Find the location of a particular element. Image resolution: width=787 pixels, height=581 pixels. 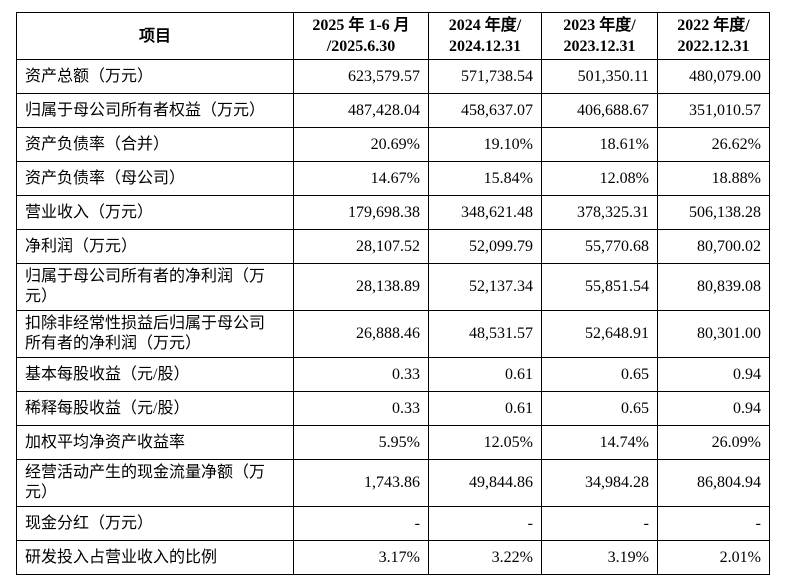

cell-value: 52,648.91 is located at coordinates (599, 334).